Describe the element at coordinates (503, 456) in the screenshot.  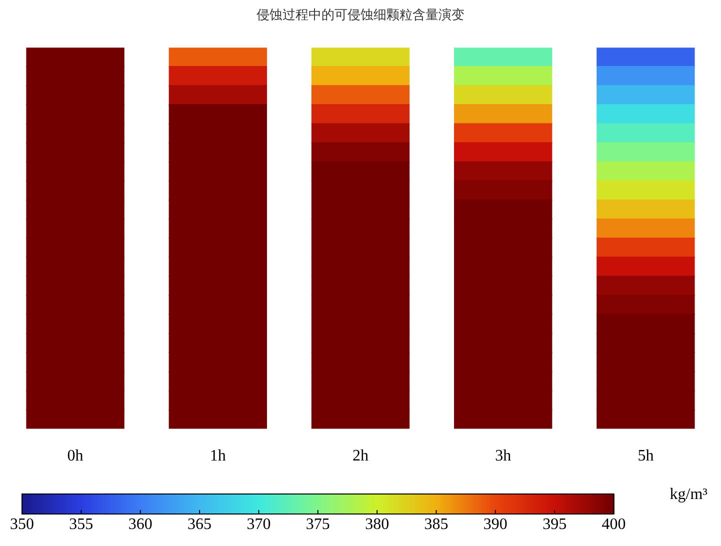
I see `x-tick-label: 3h` at that location.